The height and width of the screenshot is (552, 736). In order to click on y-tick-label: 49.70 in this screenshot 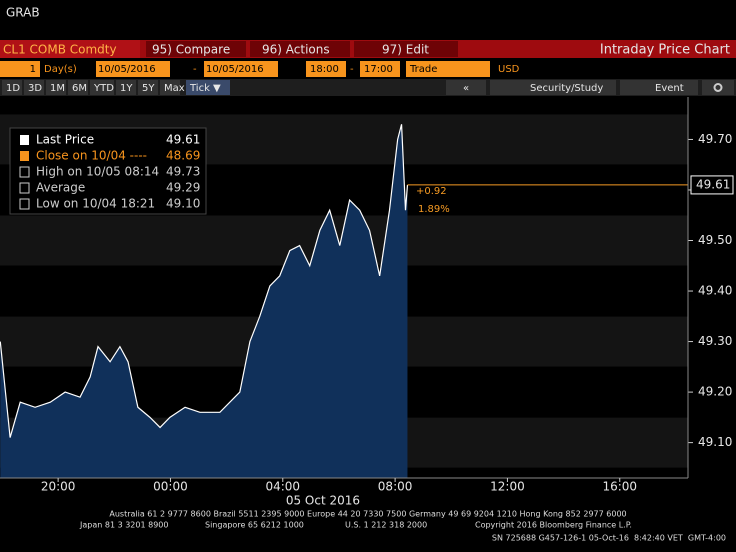, I will do `click(715, 139)`.